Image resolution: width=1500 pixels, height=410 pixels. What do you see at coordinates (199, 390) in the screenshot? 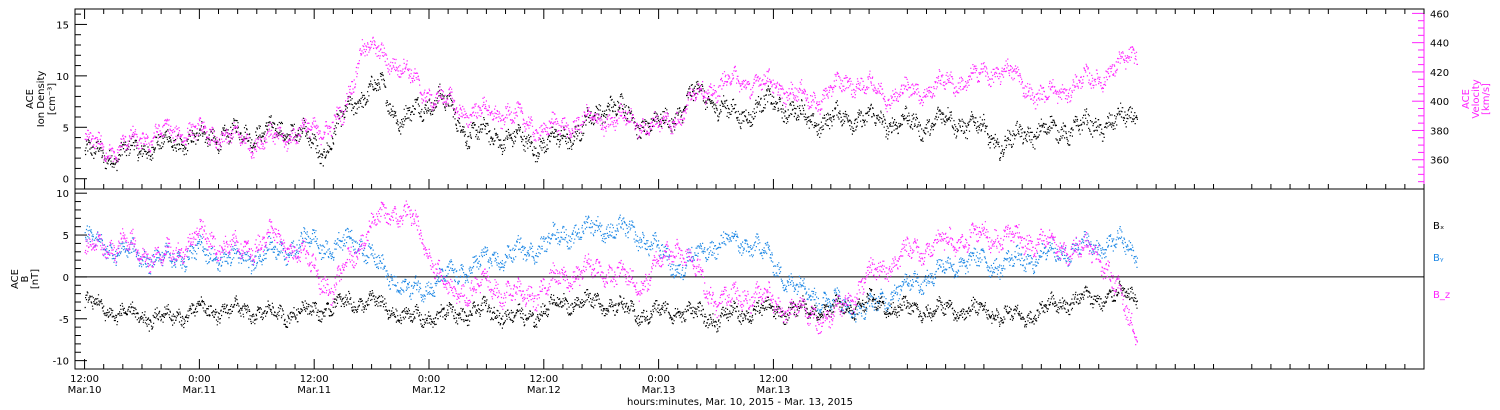
I see `x-tick-date-1: Mar.11` at bounding box center [199, 390].